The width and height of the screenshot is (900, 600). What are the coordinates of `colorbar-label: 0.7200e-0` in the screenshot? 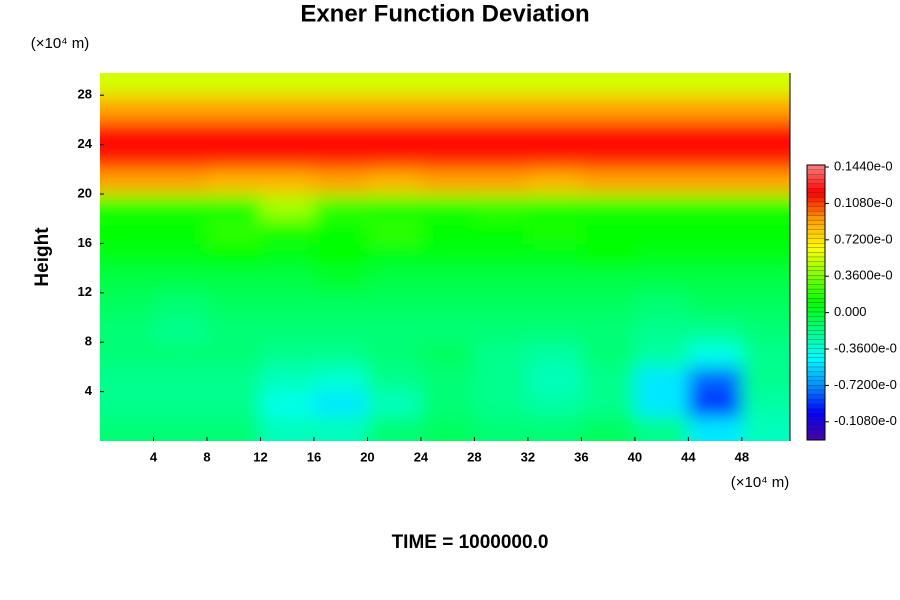 It's located at (863, 238).